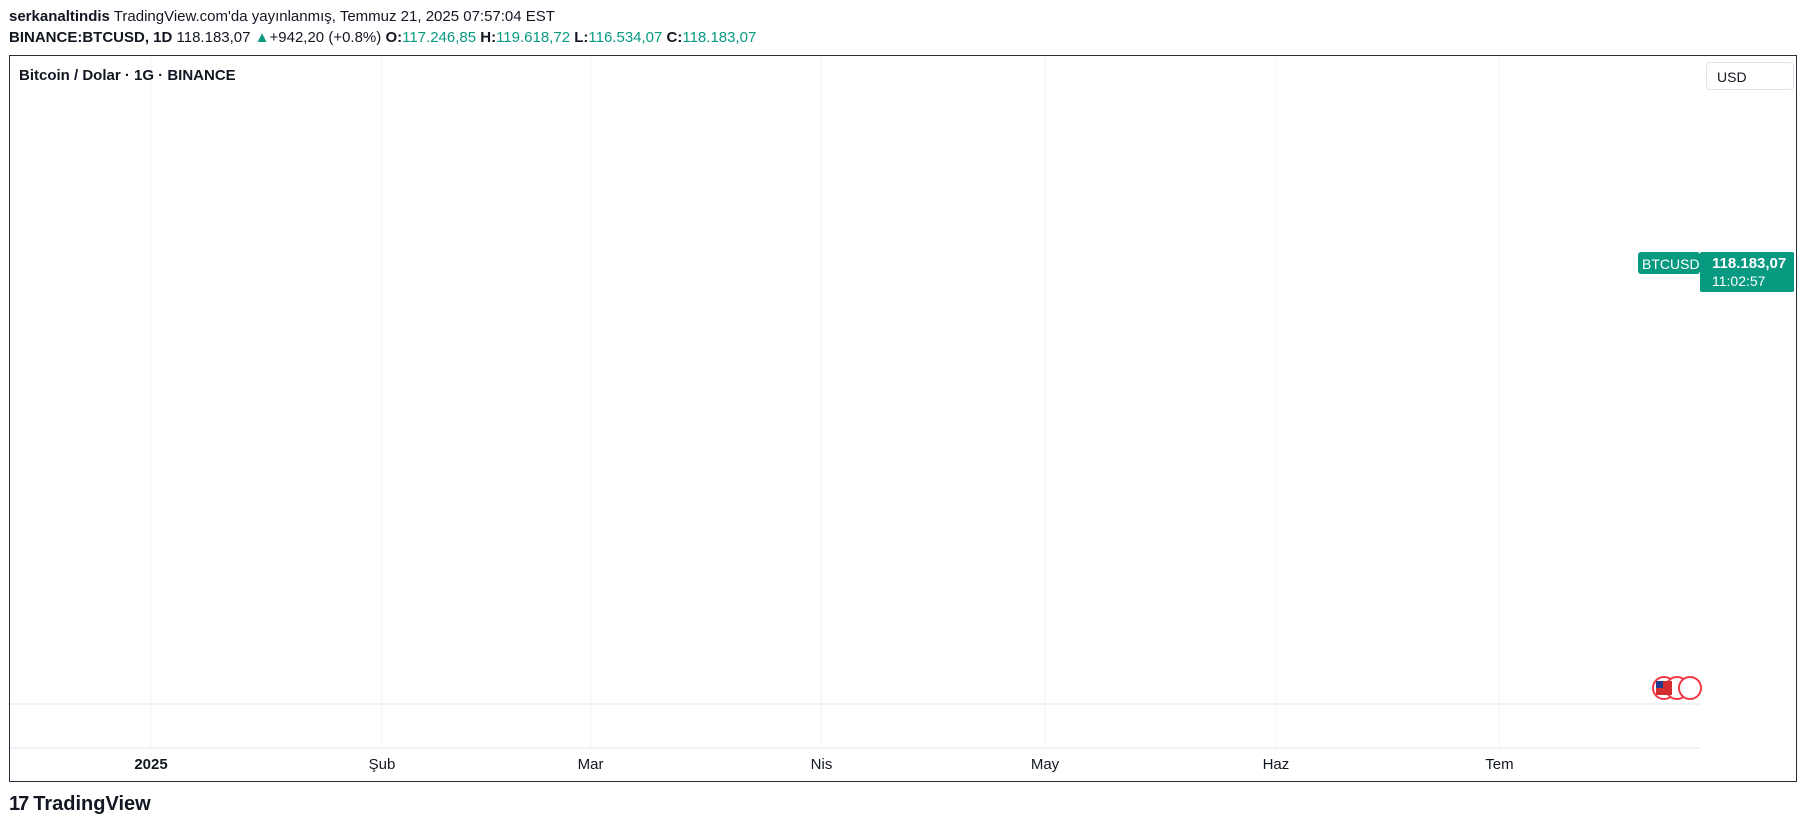 The image size is (1806, 829). I want to click on price-tag-symbol-bg, so click(1669, 263).